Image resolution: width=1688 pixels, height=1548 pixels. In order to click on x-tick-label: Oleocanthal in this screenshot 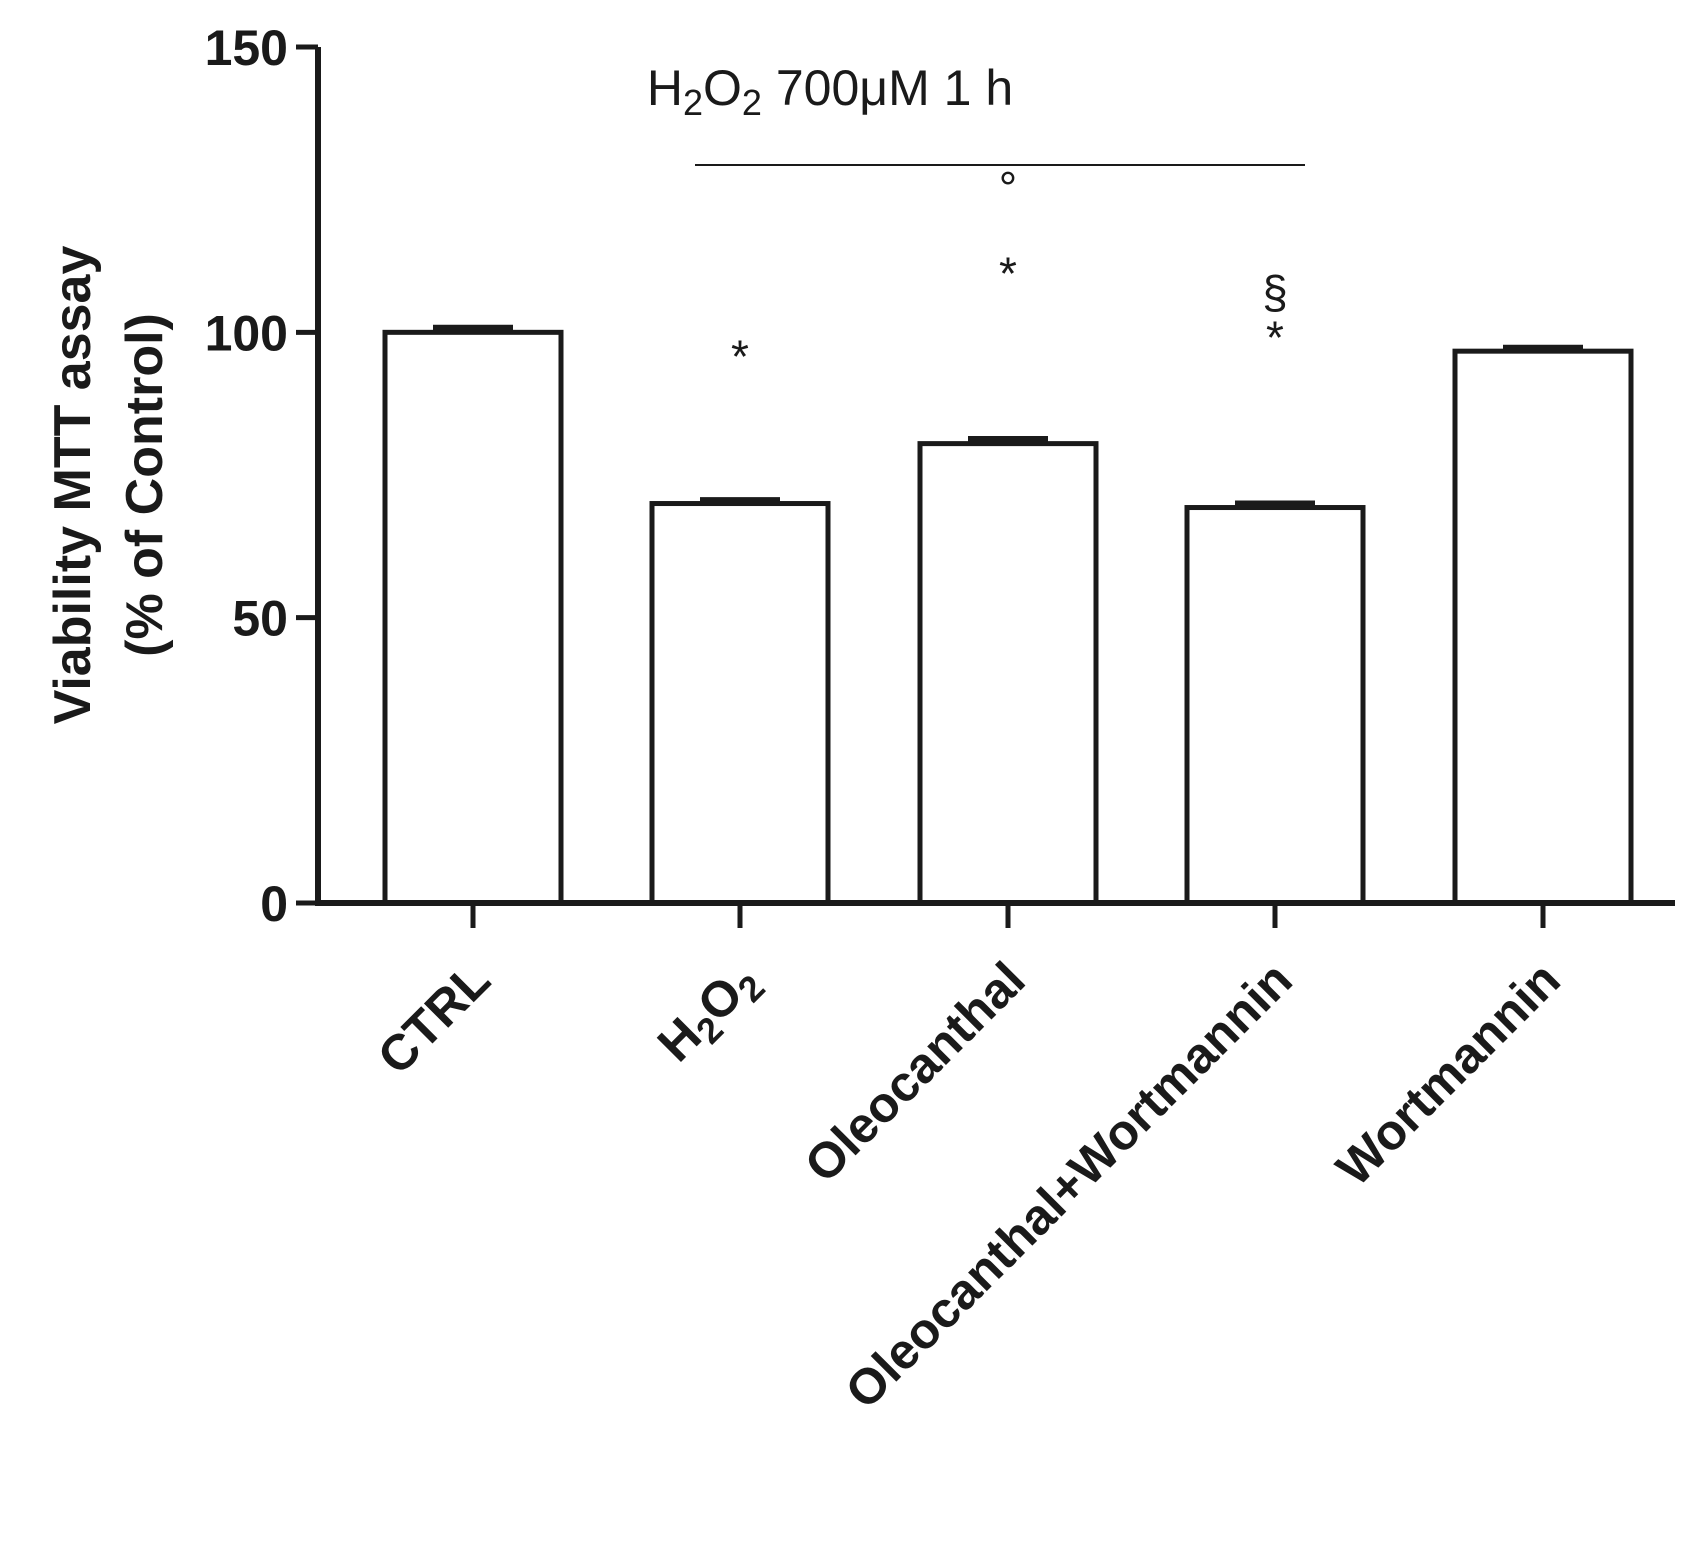, I will do `click(915, 1072)`.